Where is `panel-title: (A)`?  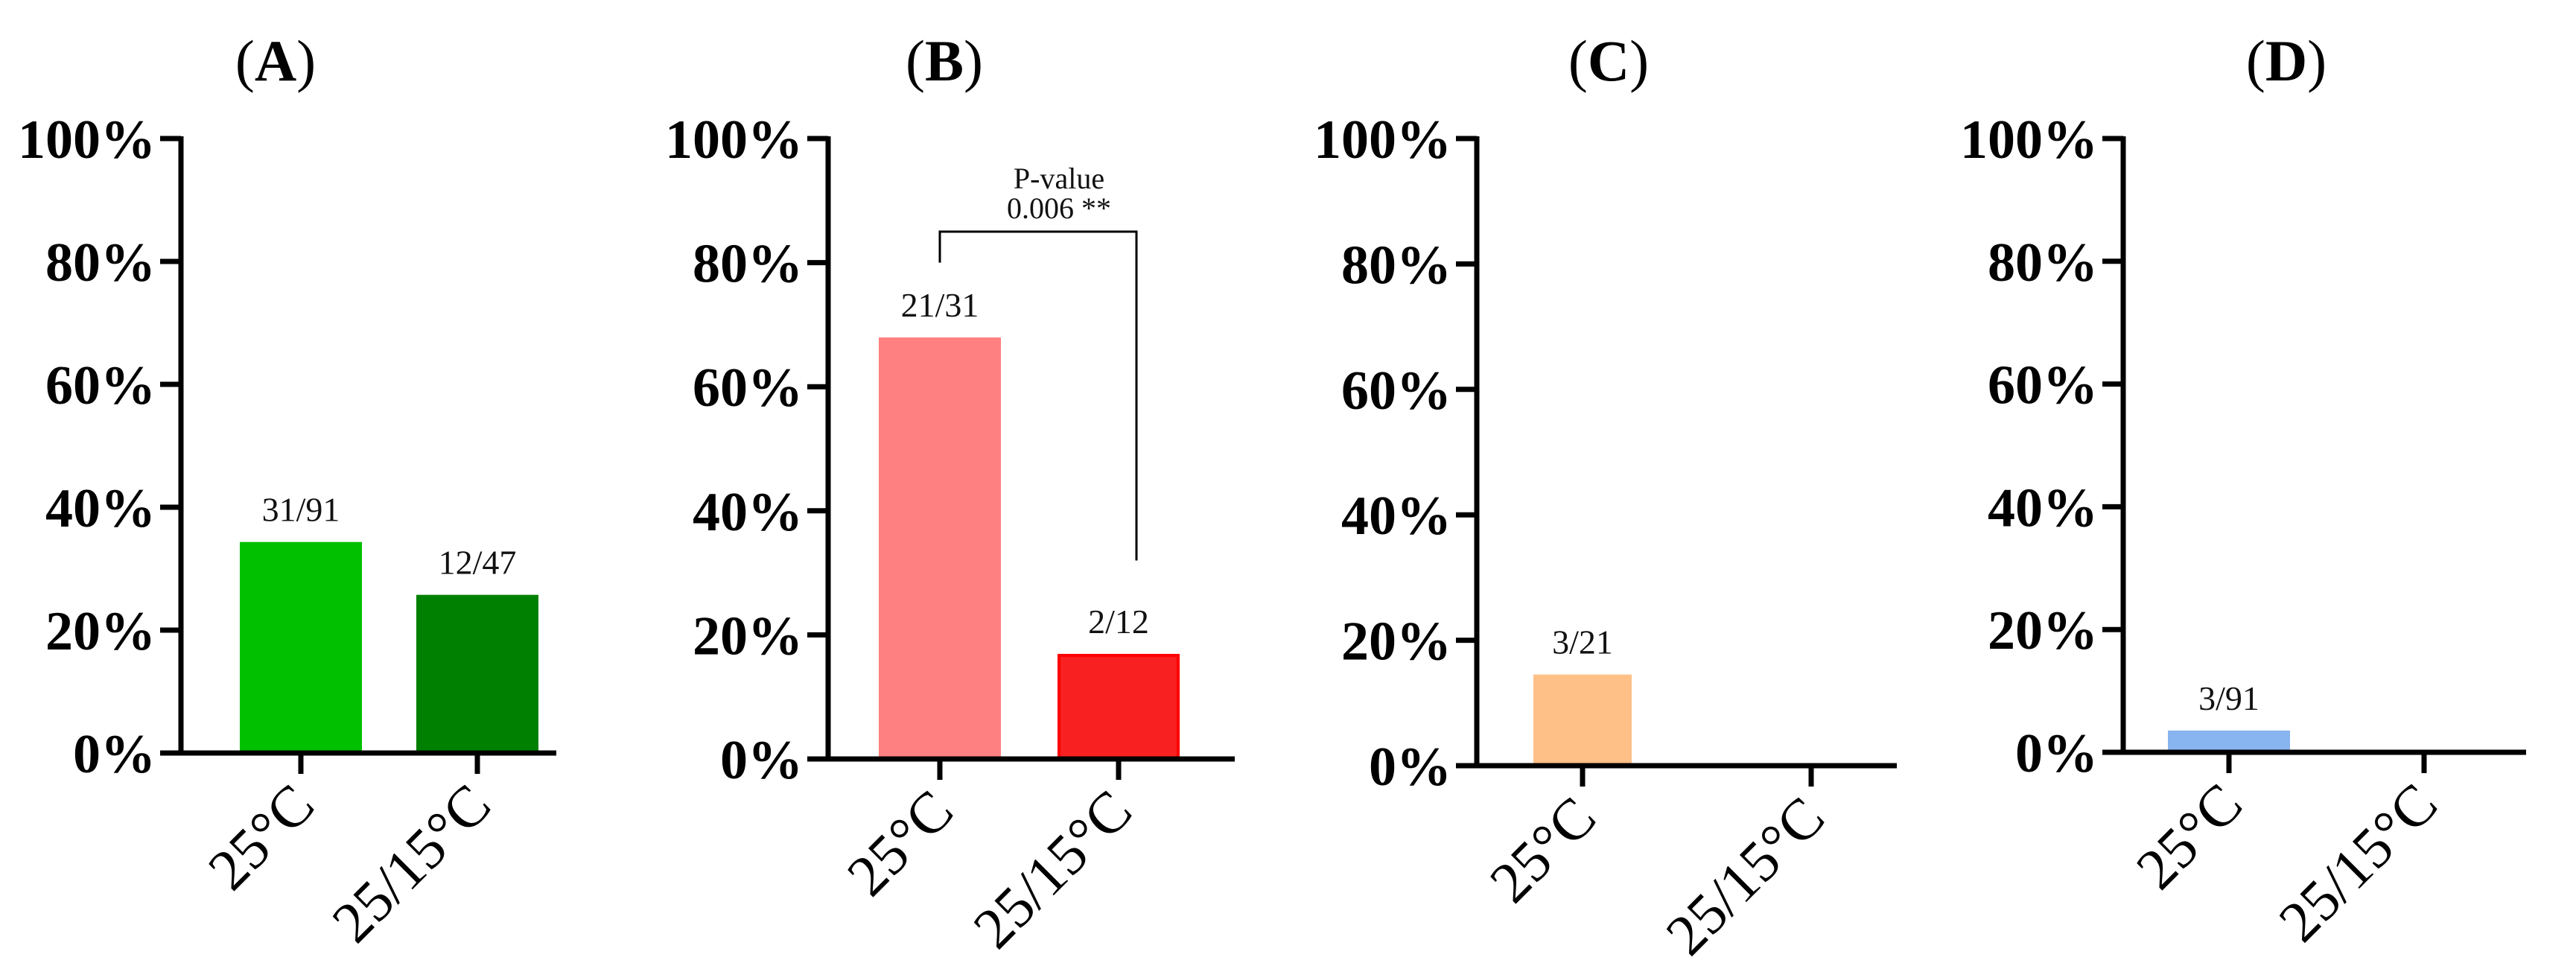 panel-title: (A) is located at coordinates (275, 60).